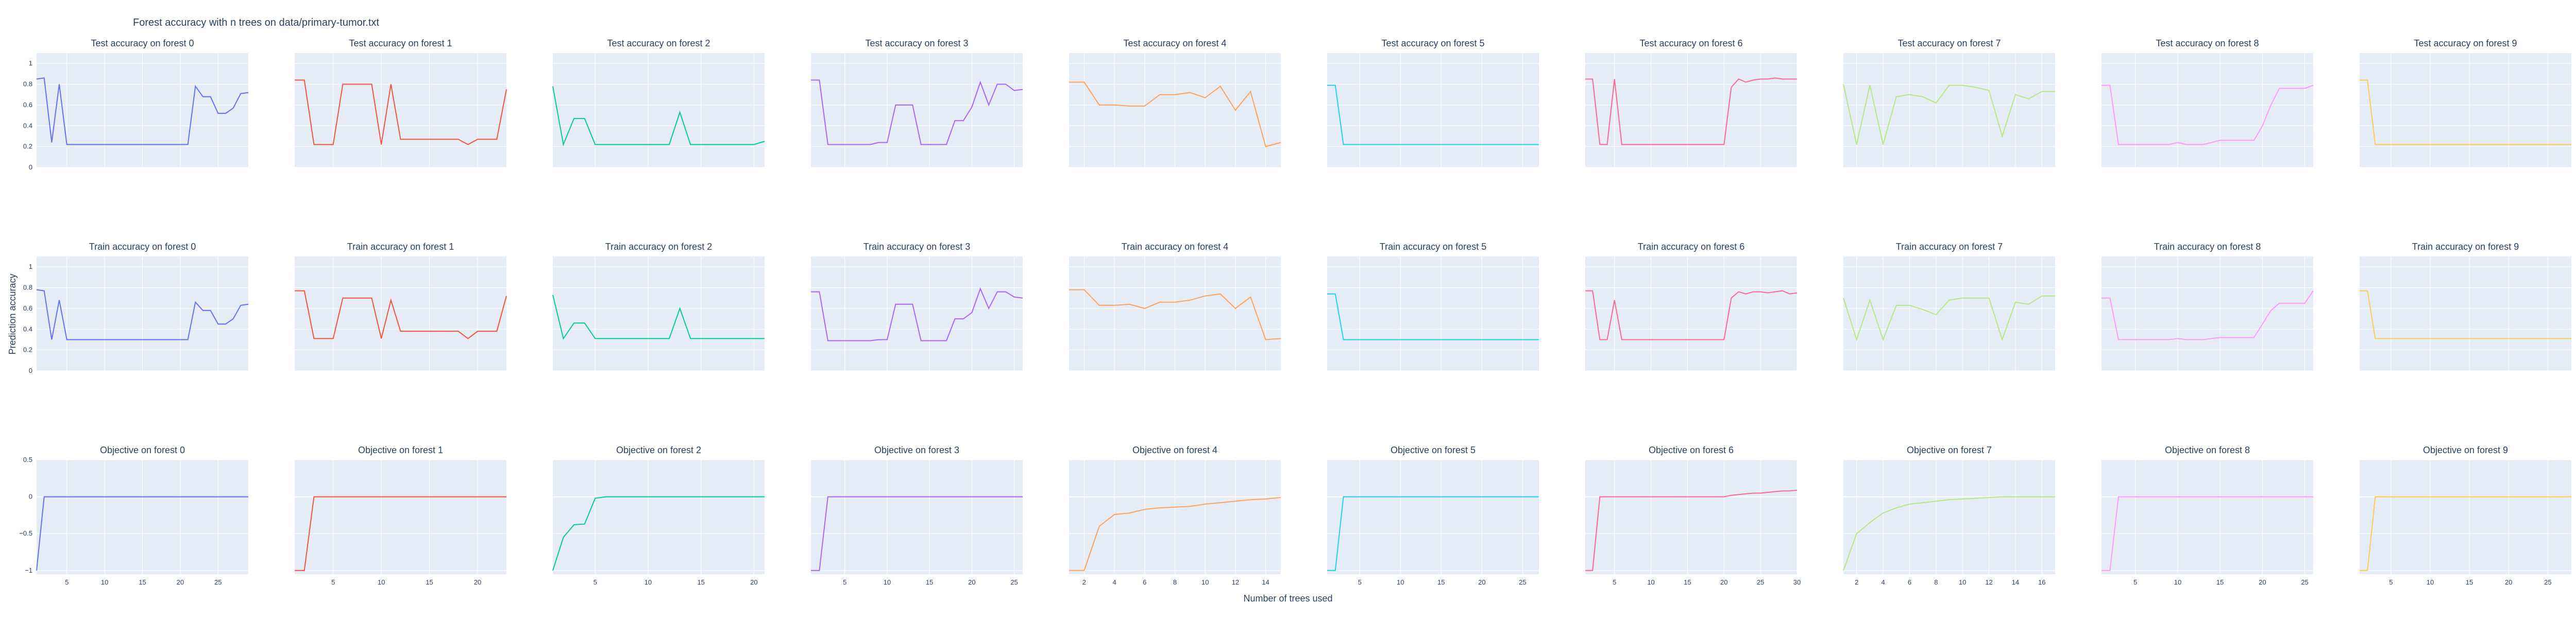 Image resolution: width=2576 pixels, height=618 pixels. I want to click on subplot-objective-9: 5 10 15 20 25 Objective on forest 9, so click(2465, 515).